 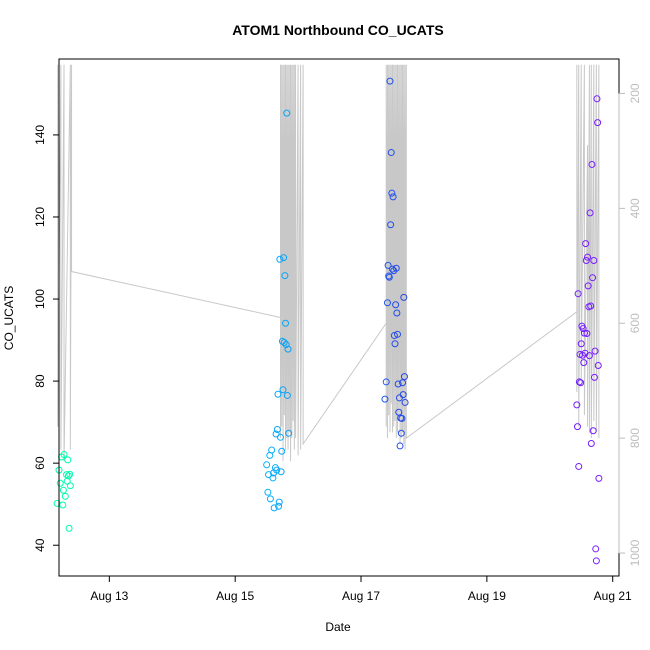 What do you see at coordinates (635, 93) in the screenshot?
I see `y2-tick-label: 200` at bounding box center [635, 93].